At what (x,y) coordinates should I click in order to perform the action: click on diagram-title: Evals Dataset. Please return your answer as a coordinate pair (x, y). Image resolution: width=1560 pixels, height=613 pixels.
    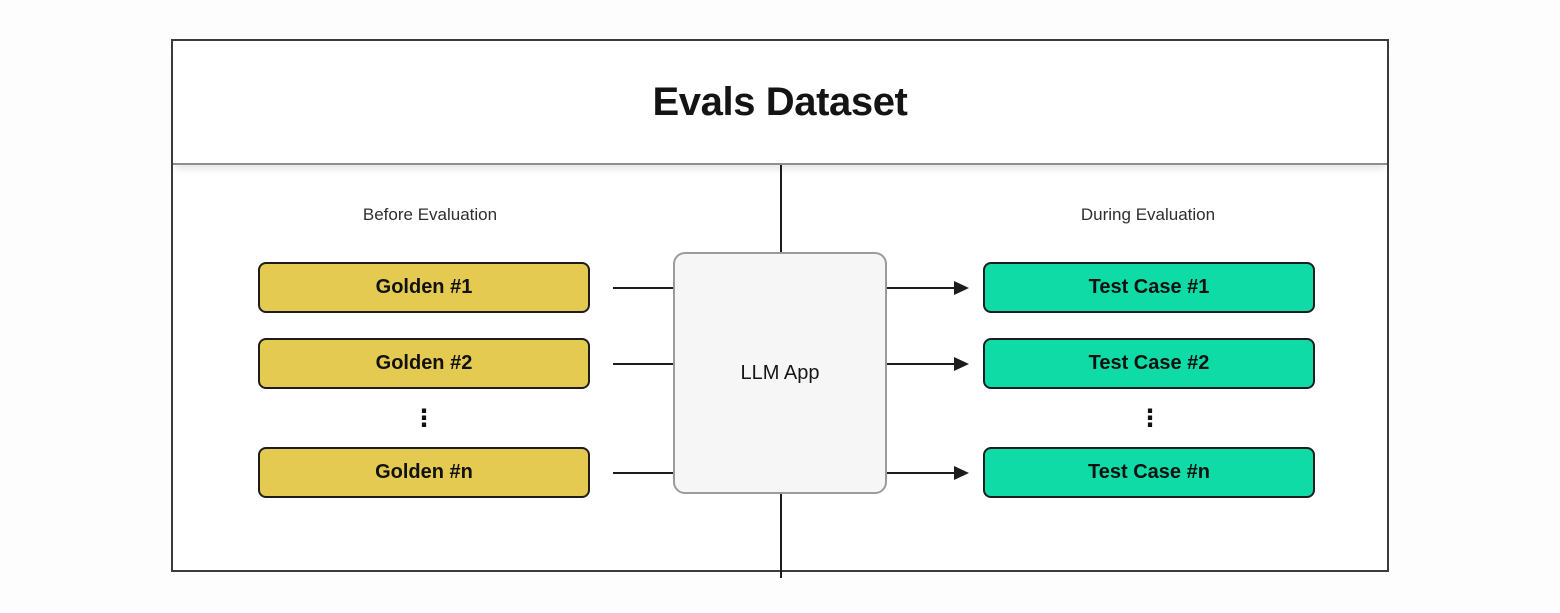
    Looking at the image, I should click on (780, 101).